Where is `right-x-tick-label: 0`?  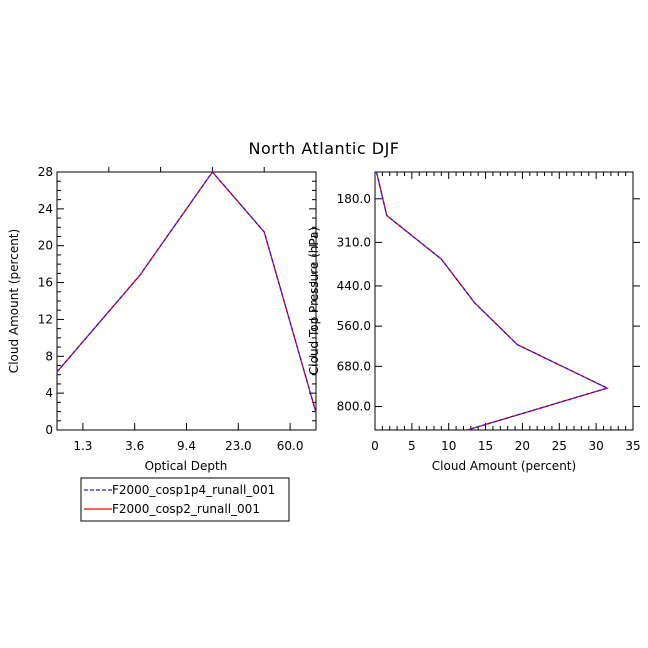
right-x-tick-label: 0 is located at coordinates (375, 446).